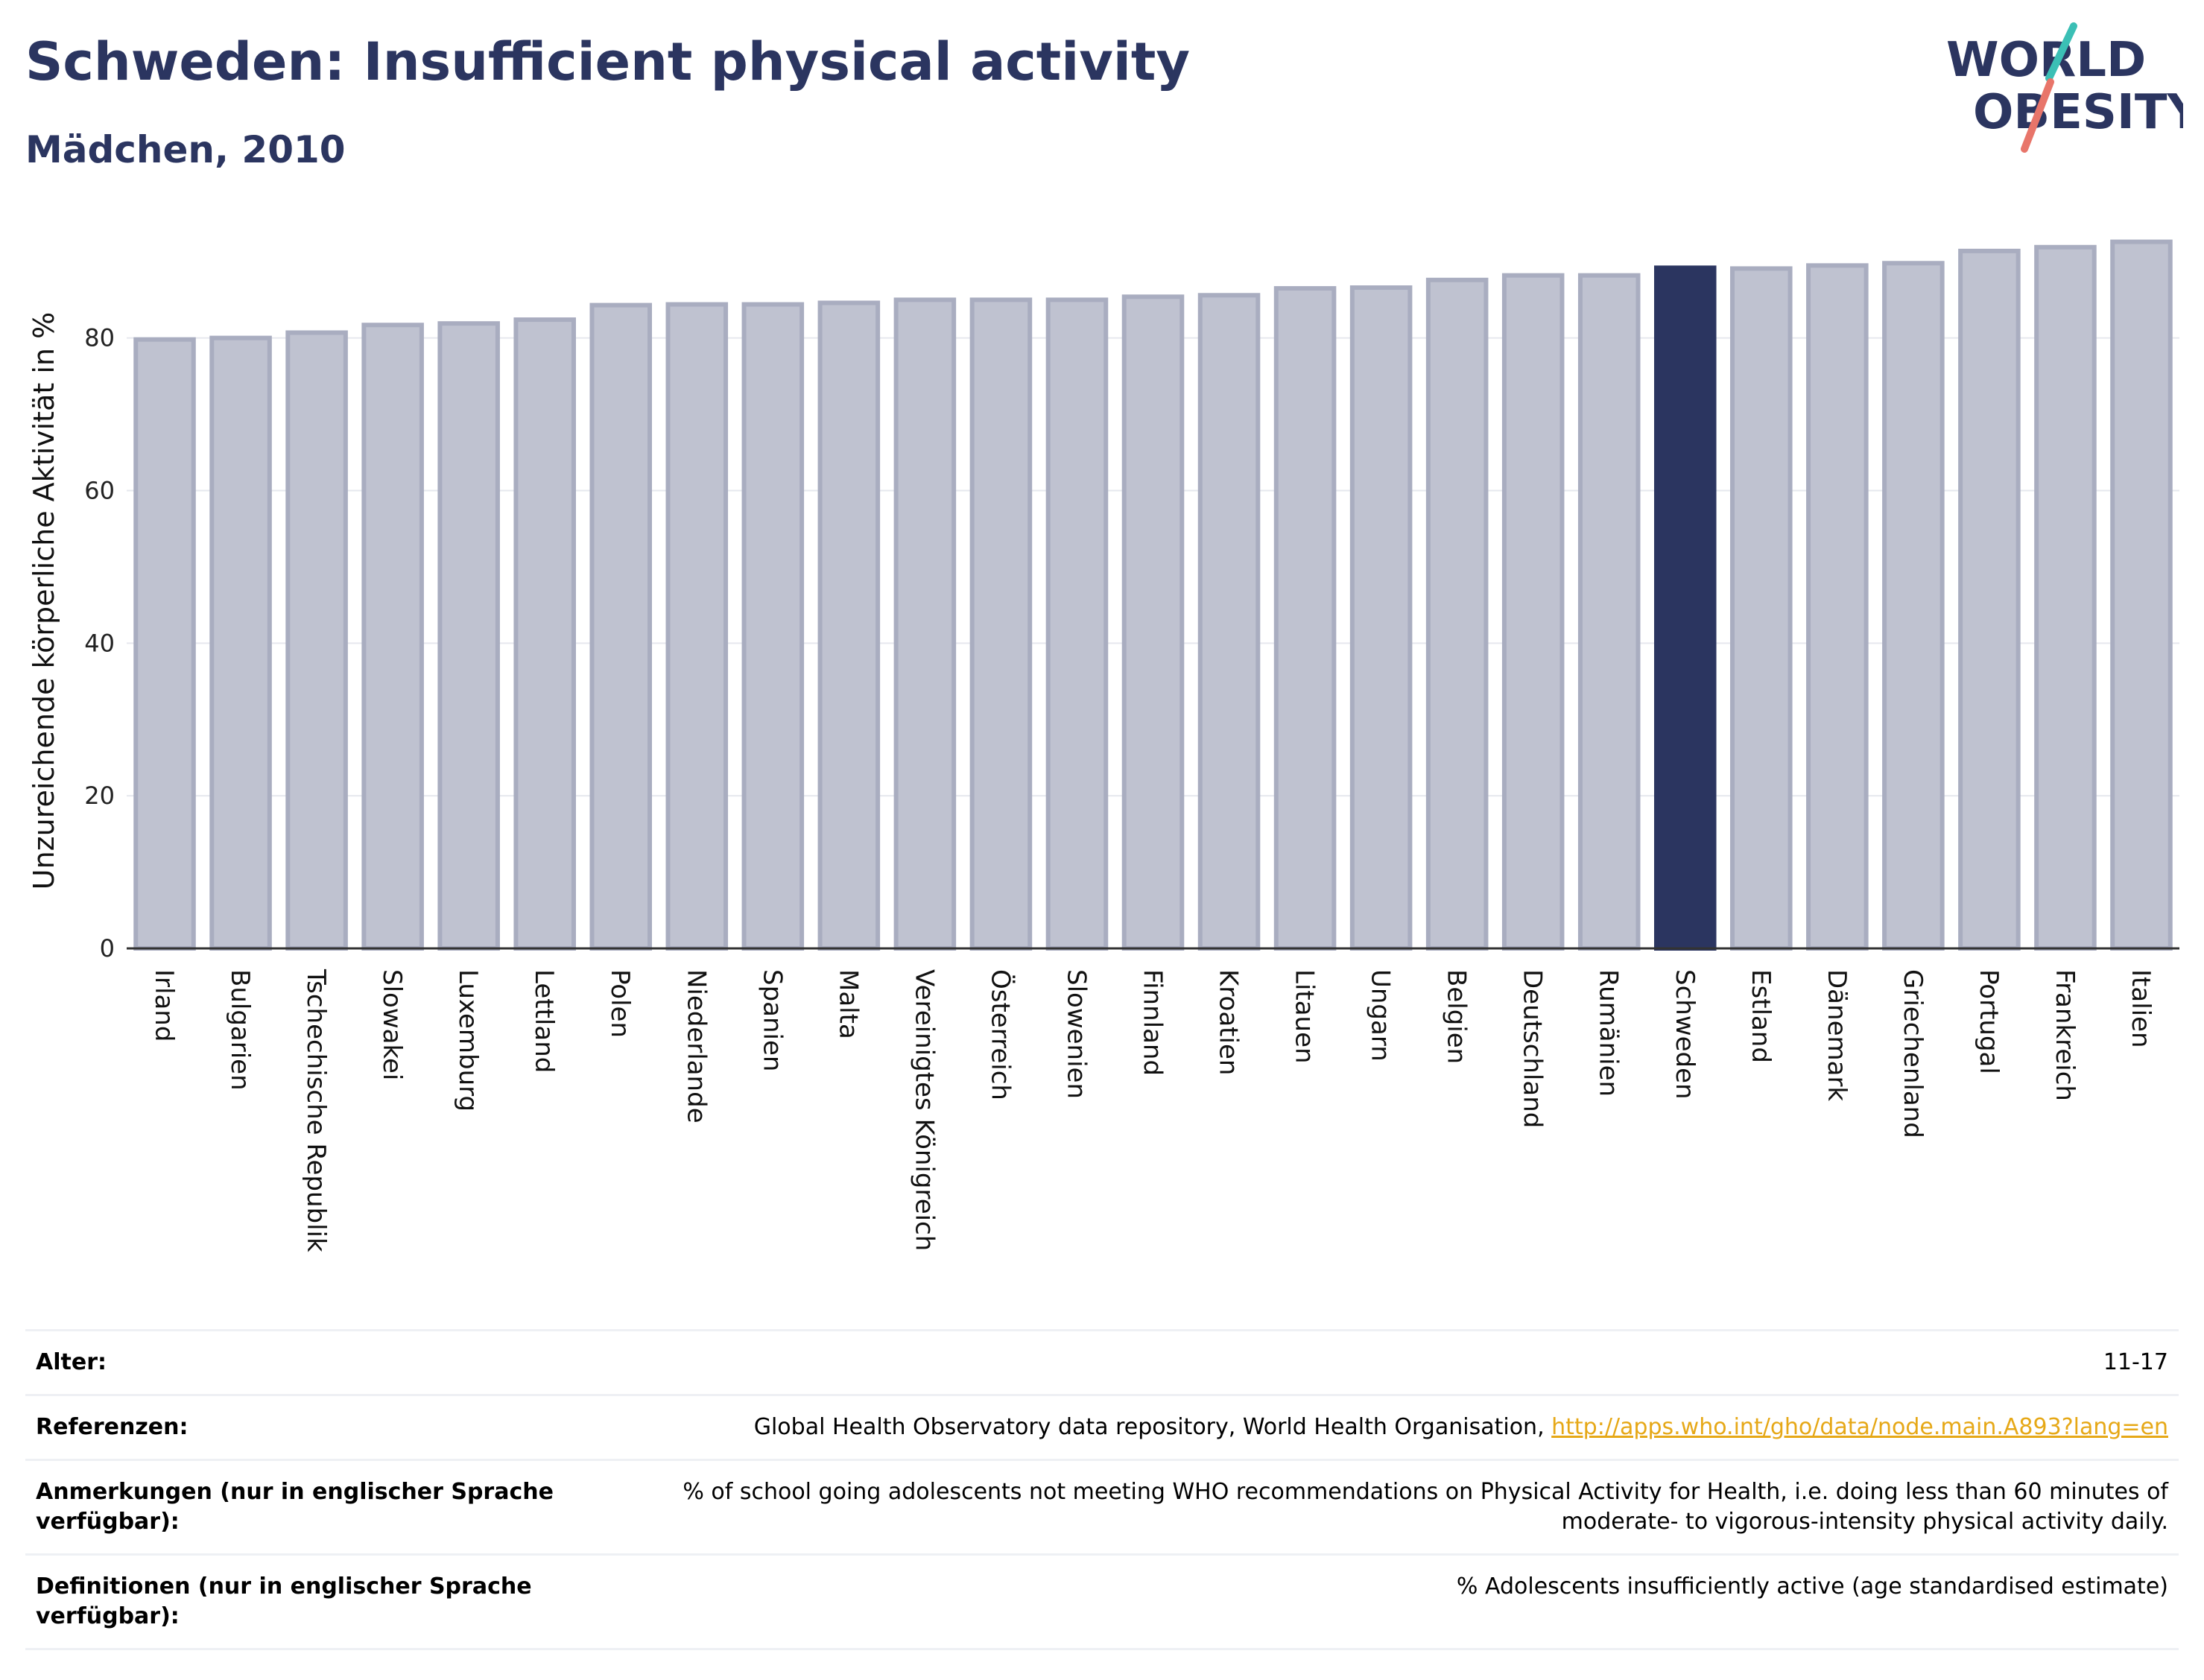  Describe the element at coordinates (1685, 1034) in the screenshot. I see `x-tick-label-21: Schweden` at that location.